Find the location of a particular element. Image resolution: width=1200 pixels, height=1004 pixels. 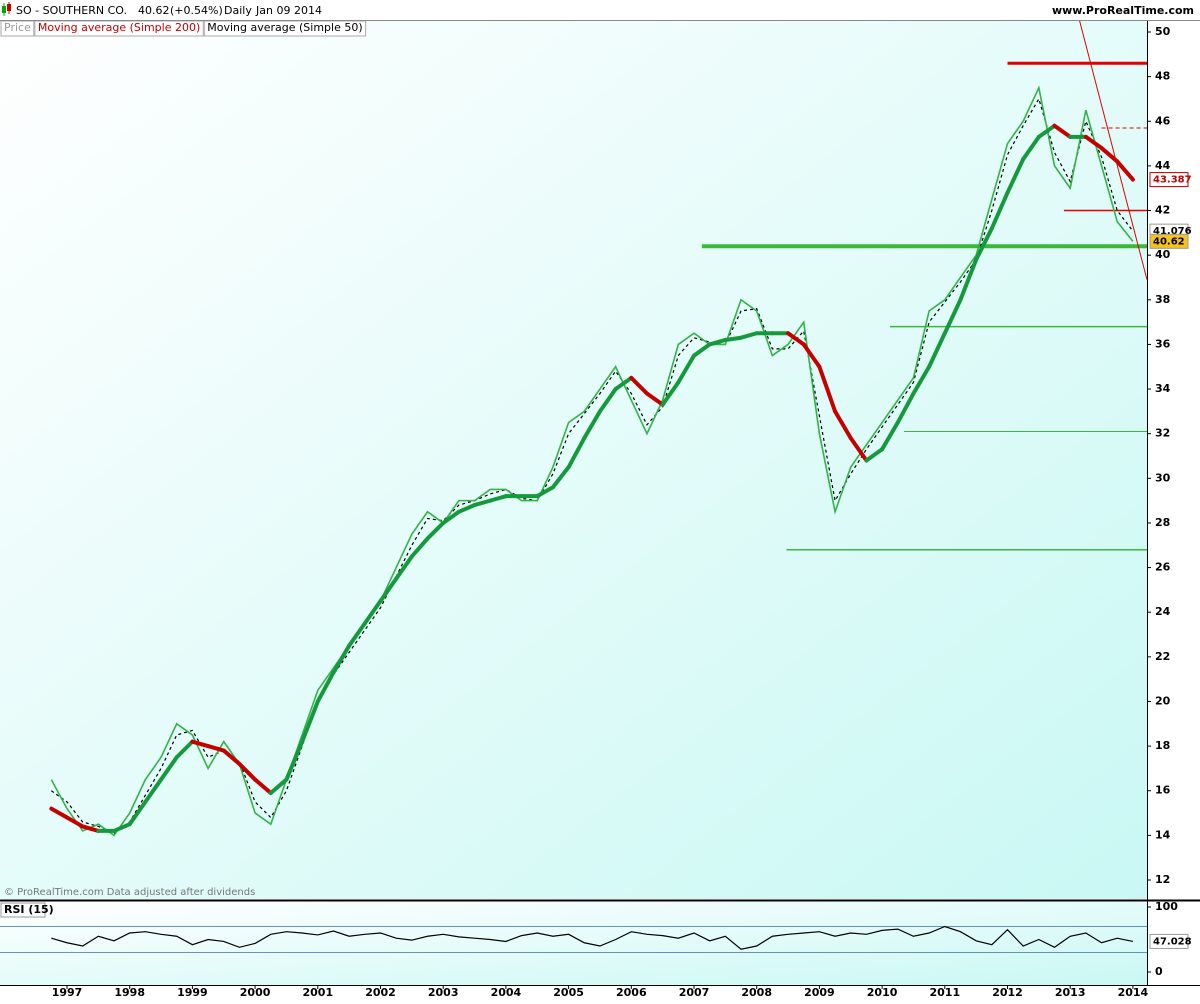

x-tick-label: 2013 is located at coordinates (1070, 992).